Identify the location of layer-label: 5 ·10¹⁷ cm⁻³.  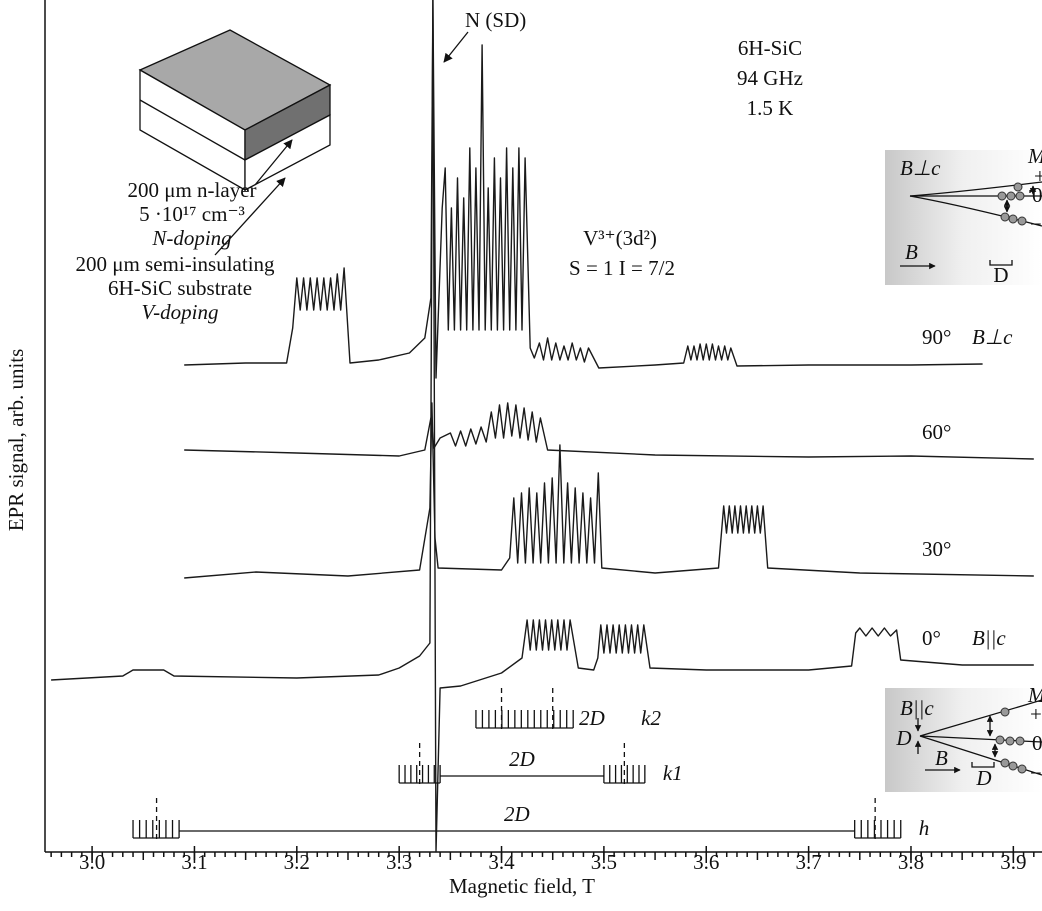
(192, 214).